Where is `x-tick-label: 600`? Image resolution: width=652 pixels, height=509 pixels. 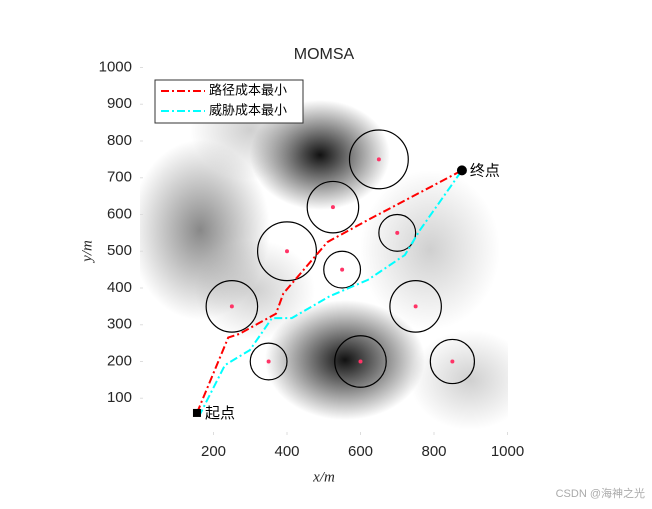
x-tick-label: 600 is located at coordinates (360, 451).